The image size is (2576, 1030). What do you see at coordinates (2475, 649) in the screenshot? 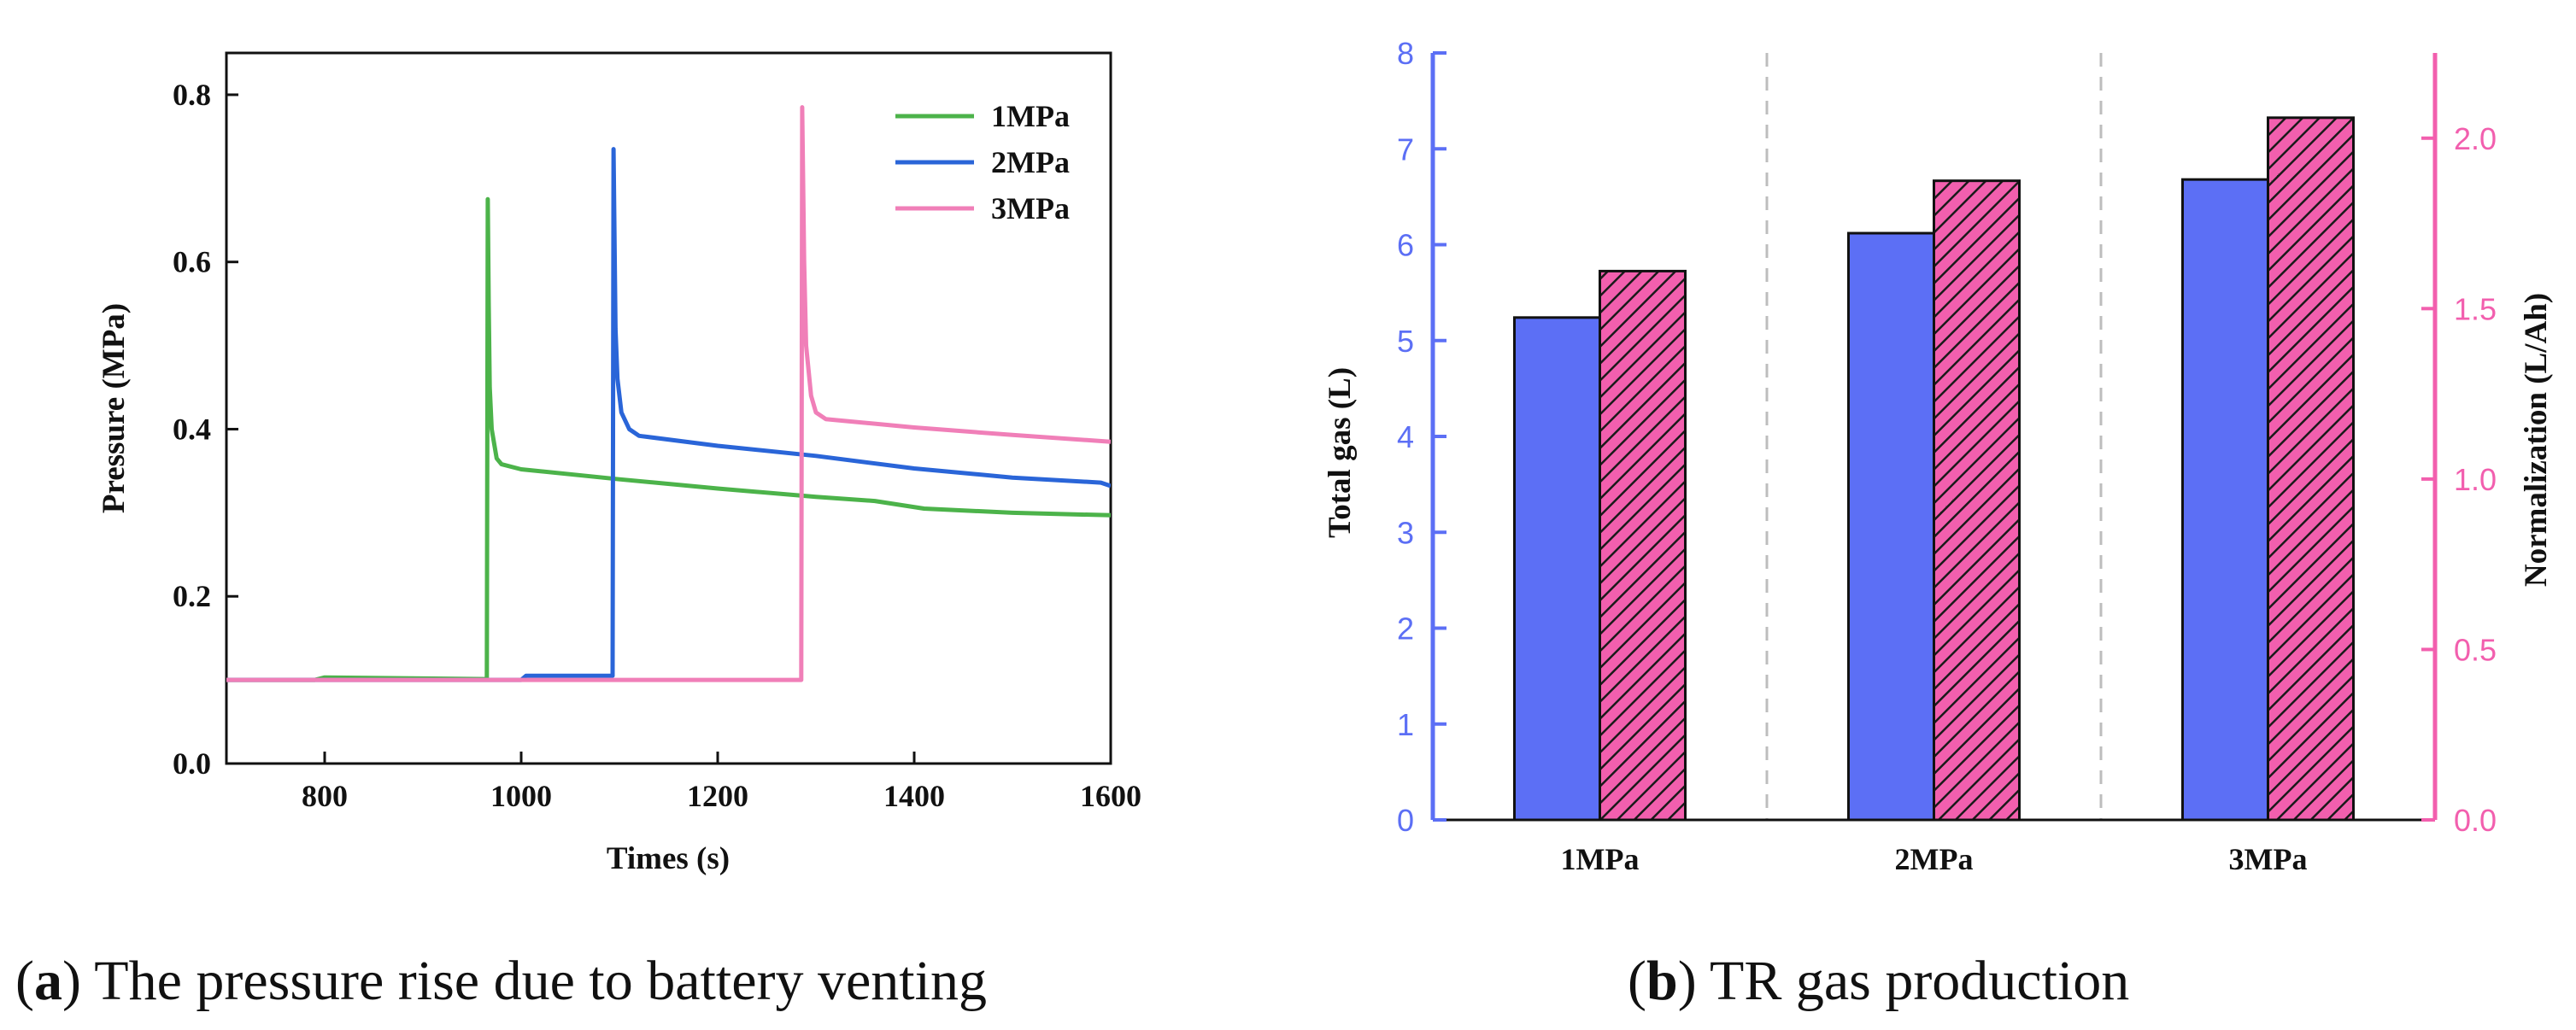
I see `right-y-tick-label: 0.5` at bounding box center [2475, 649].